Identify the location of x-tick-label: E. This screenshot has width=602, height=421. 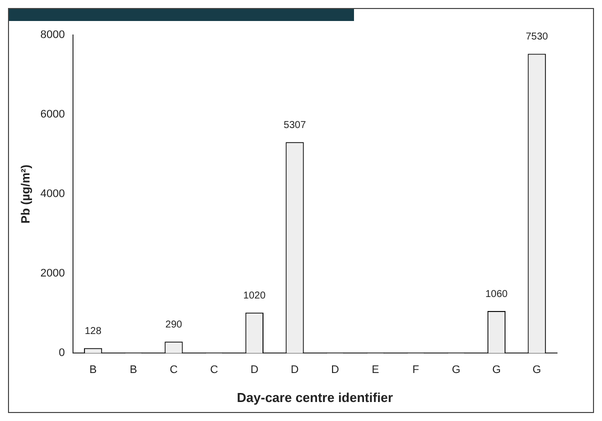
(376, 370).